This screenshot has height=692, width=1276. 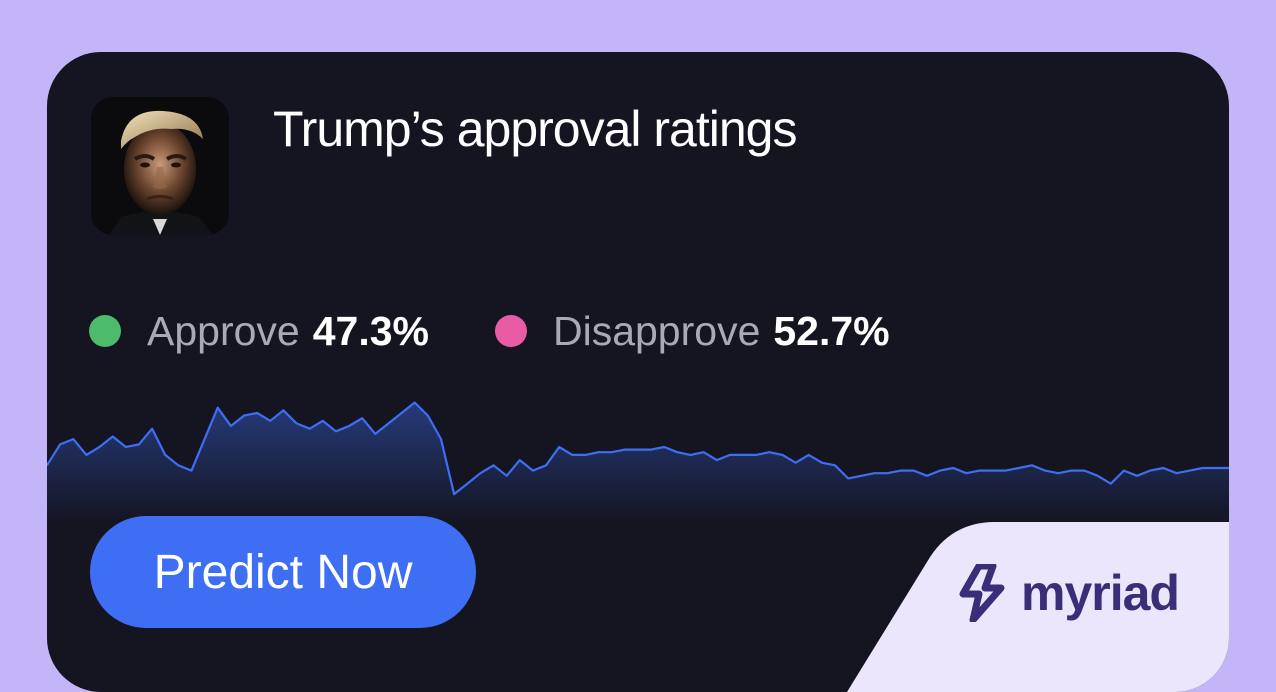 I want to click on myriad-brand: myriad, so click(x=1067, y=593).